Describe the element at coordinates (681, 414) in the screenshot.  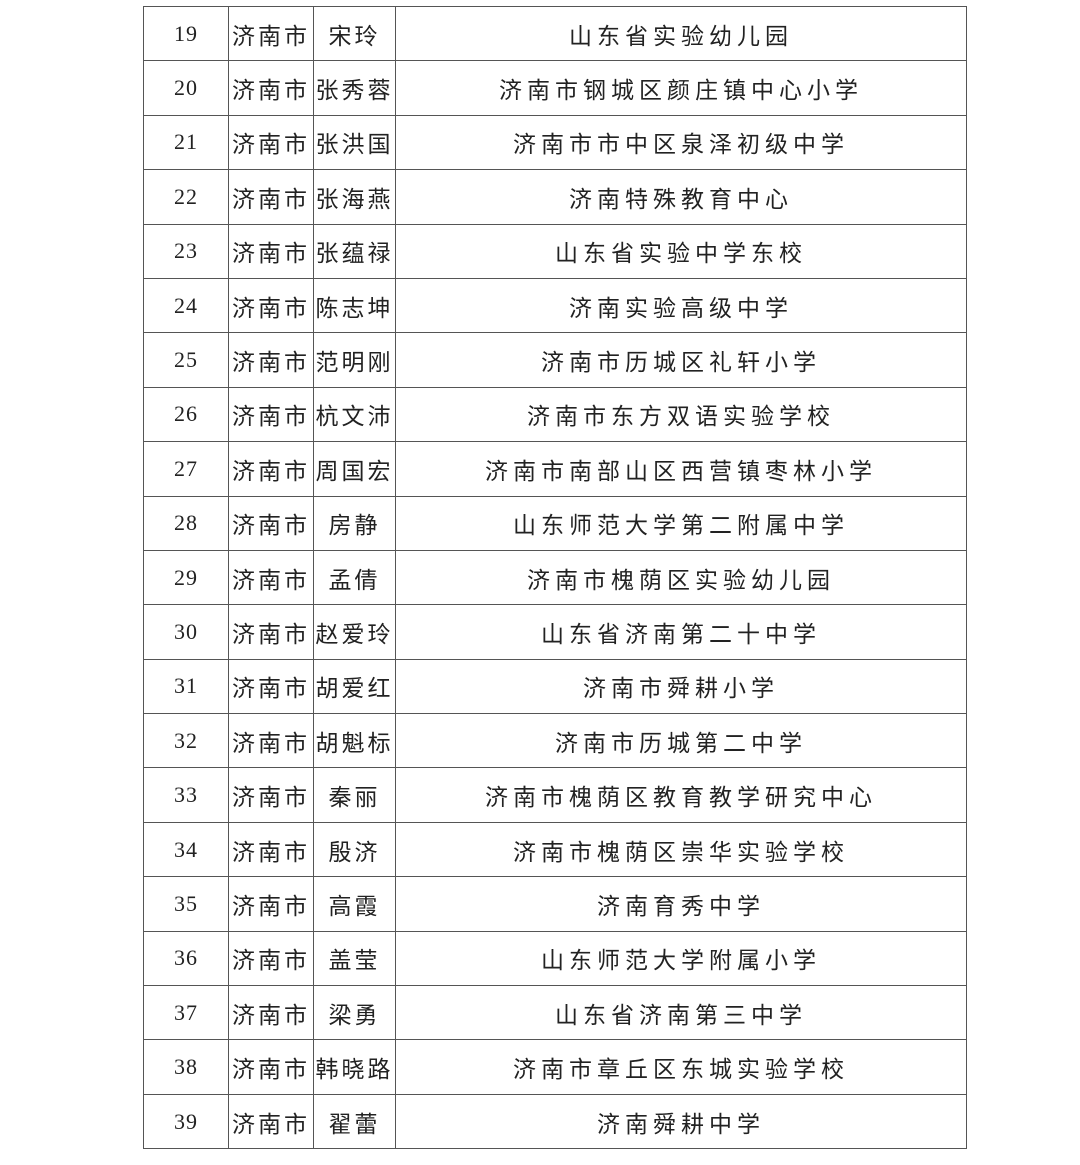
I see `school-cell: 济南市东方双语实验学校` at that location.